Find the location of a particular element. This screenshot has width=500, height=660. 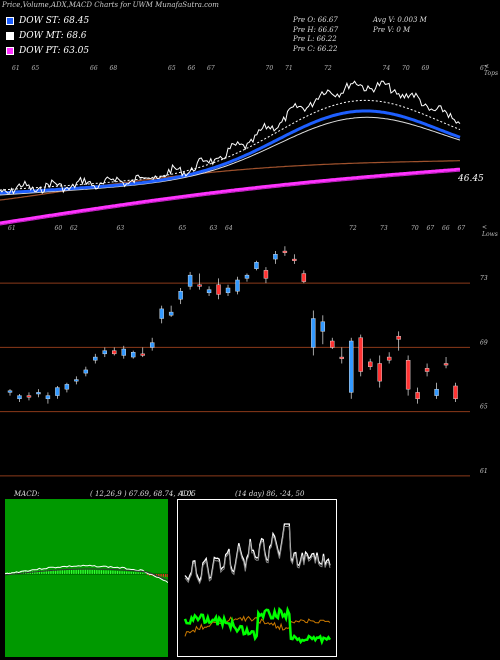

bottom-mark-label: 72 is located at coordinates (353, 228).